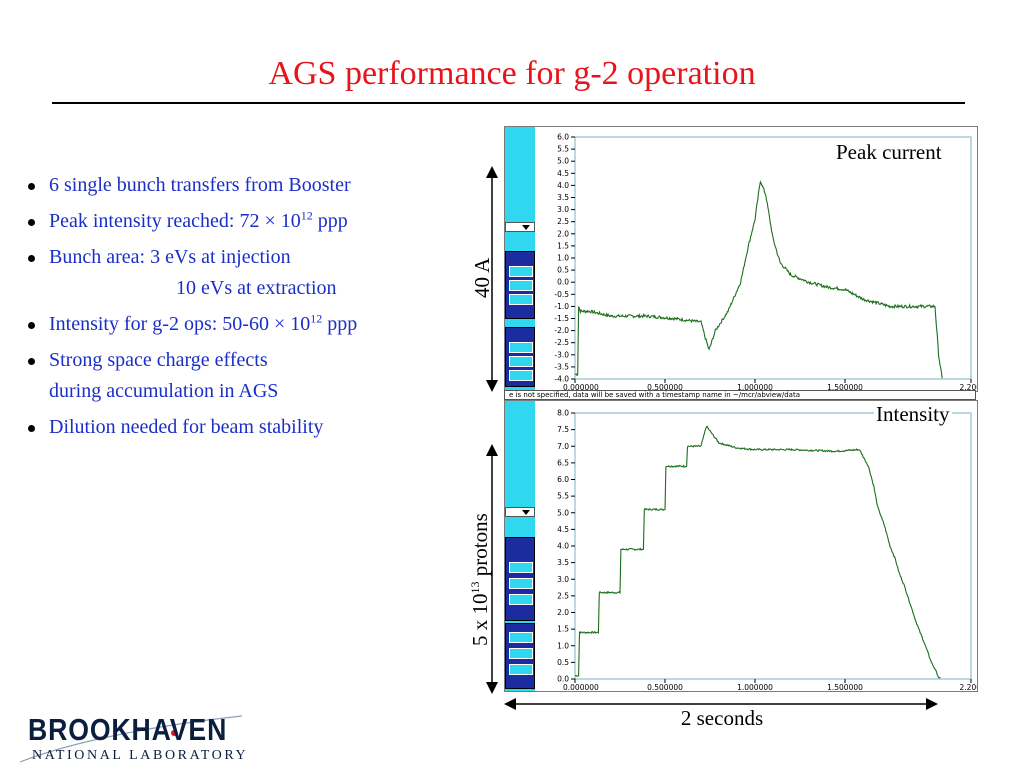  What do you see at coordinates (561, 379) in the screenshot?
I see `y-tick-label: -4.0` at bounding box center [561, 379].